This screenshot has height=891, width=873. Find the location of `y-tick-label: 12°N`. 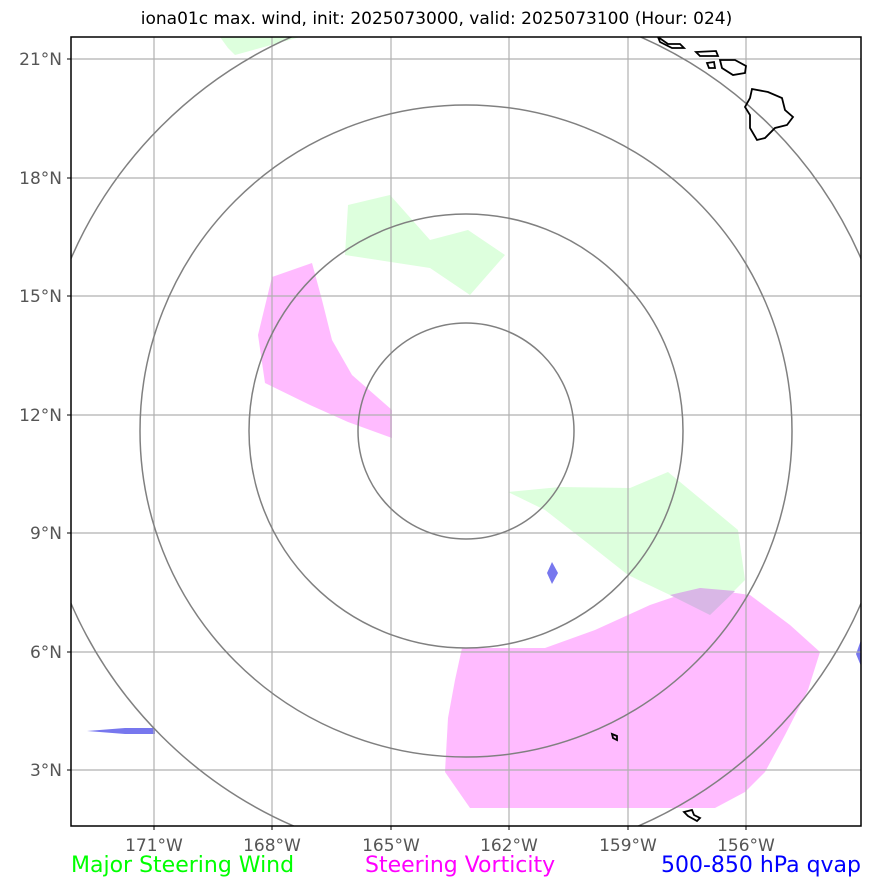

y-tick-label: 12°N is located at coordinates (40, 416).